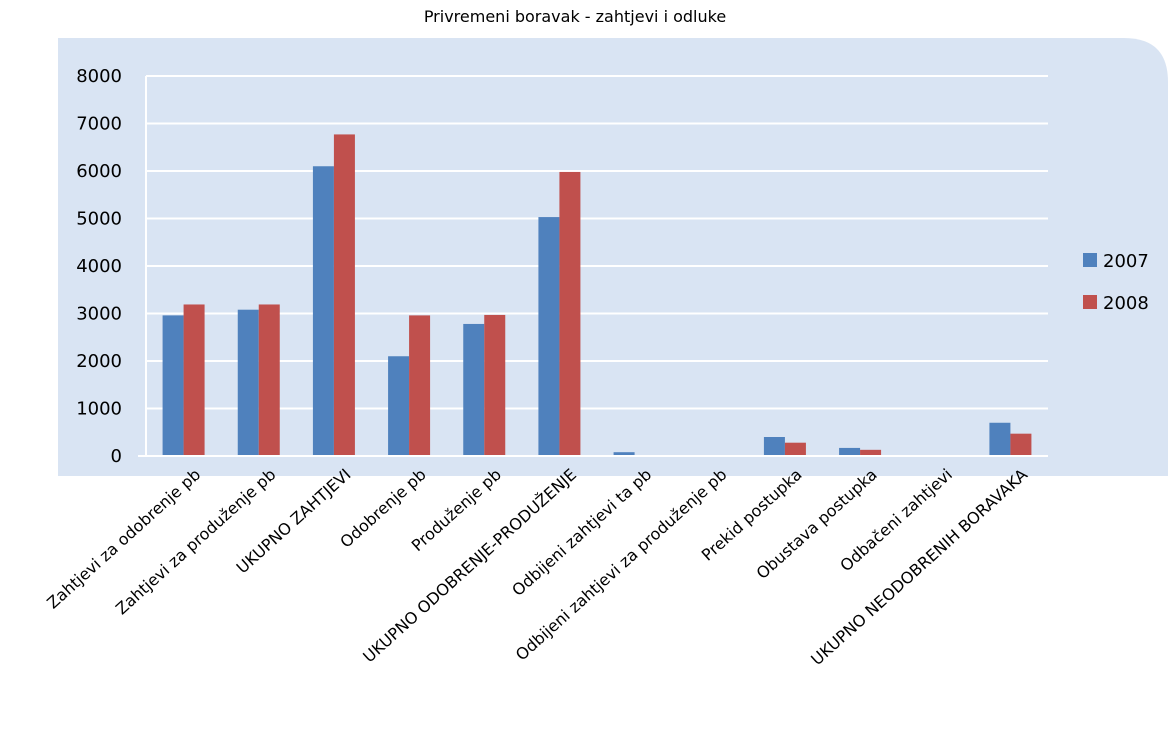  What do you see at coordinates (99, 361) in the screenshot?
I see `y-tick-label: 2000` at bounding box center [99, 361].